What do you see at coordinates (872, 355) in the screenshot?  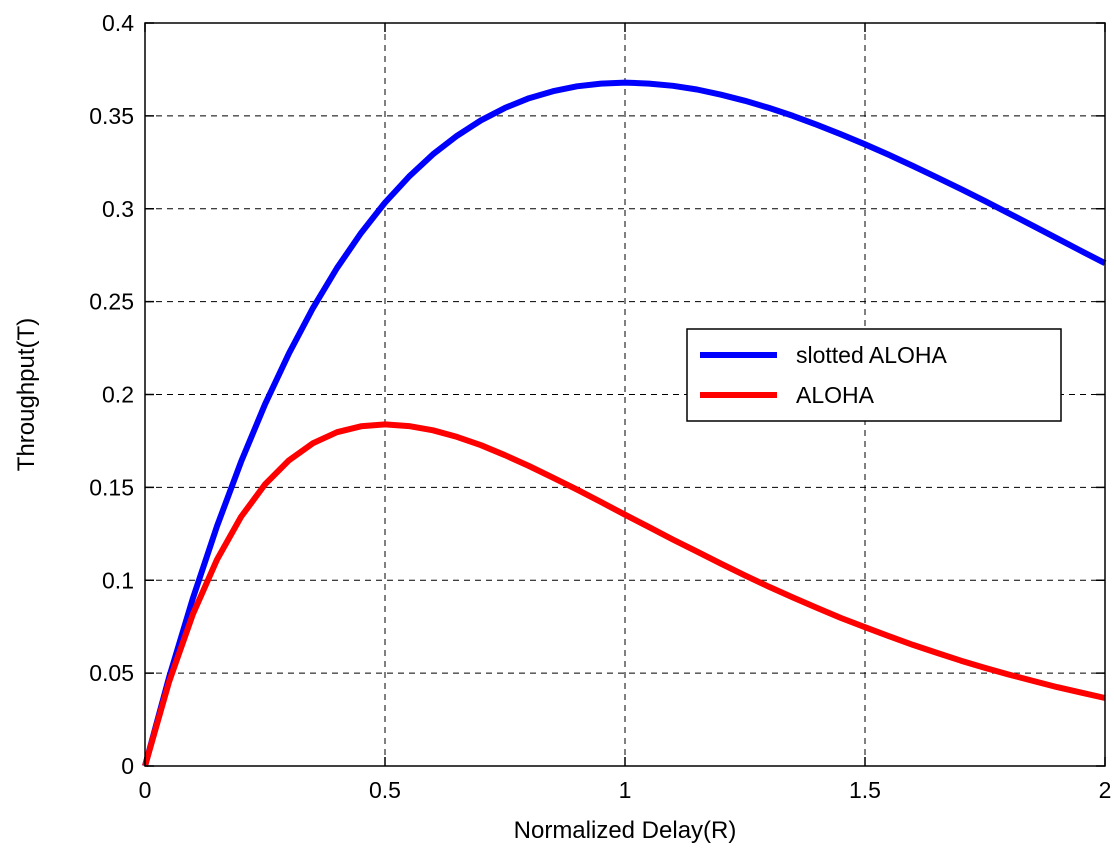 I see `legend-label-slotted-aloha: slotted ALOHA` at bounding box center [872, 355].